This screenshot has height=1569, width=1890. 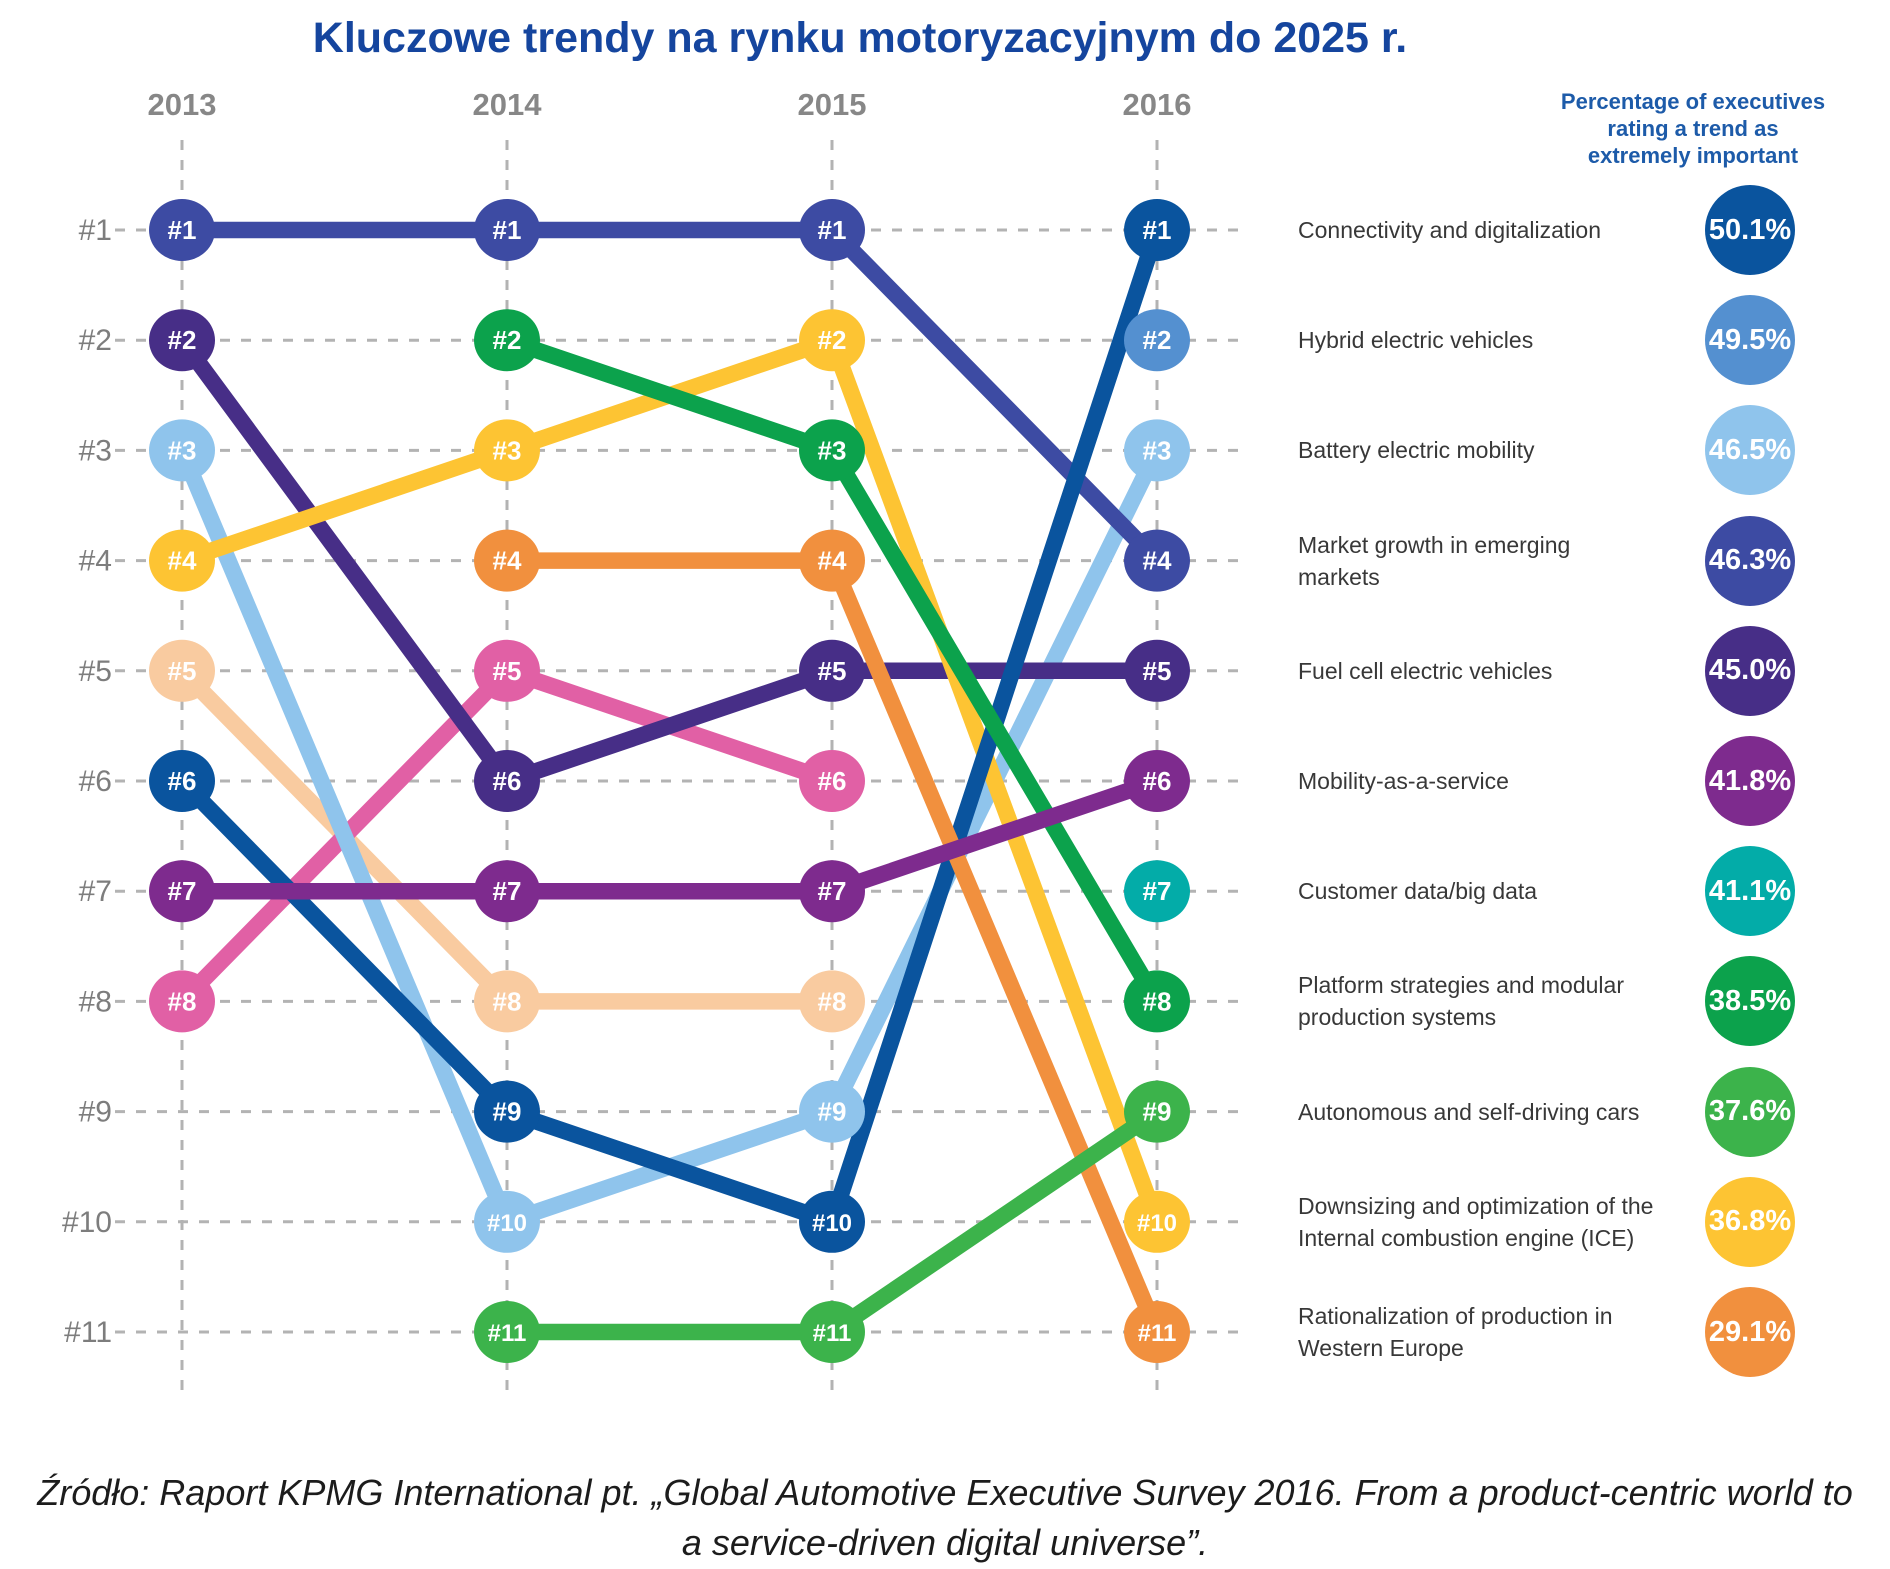 I want to click on rank-node-ice-downsizing-2014, so click(x=507, y=450).